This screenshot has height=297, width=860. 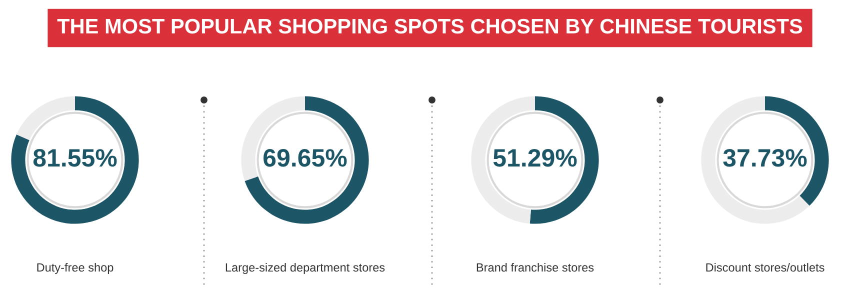 I want to click on text: Discount stores/outlets, so click(x=765, y=267).